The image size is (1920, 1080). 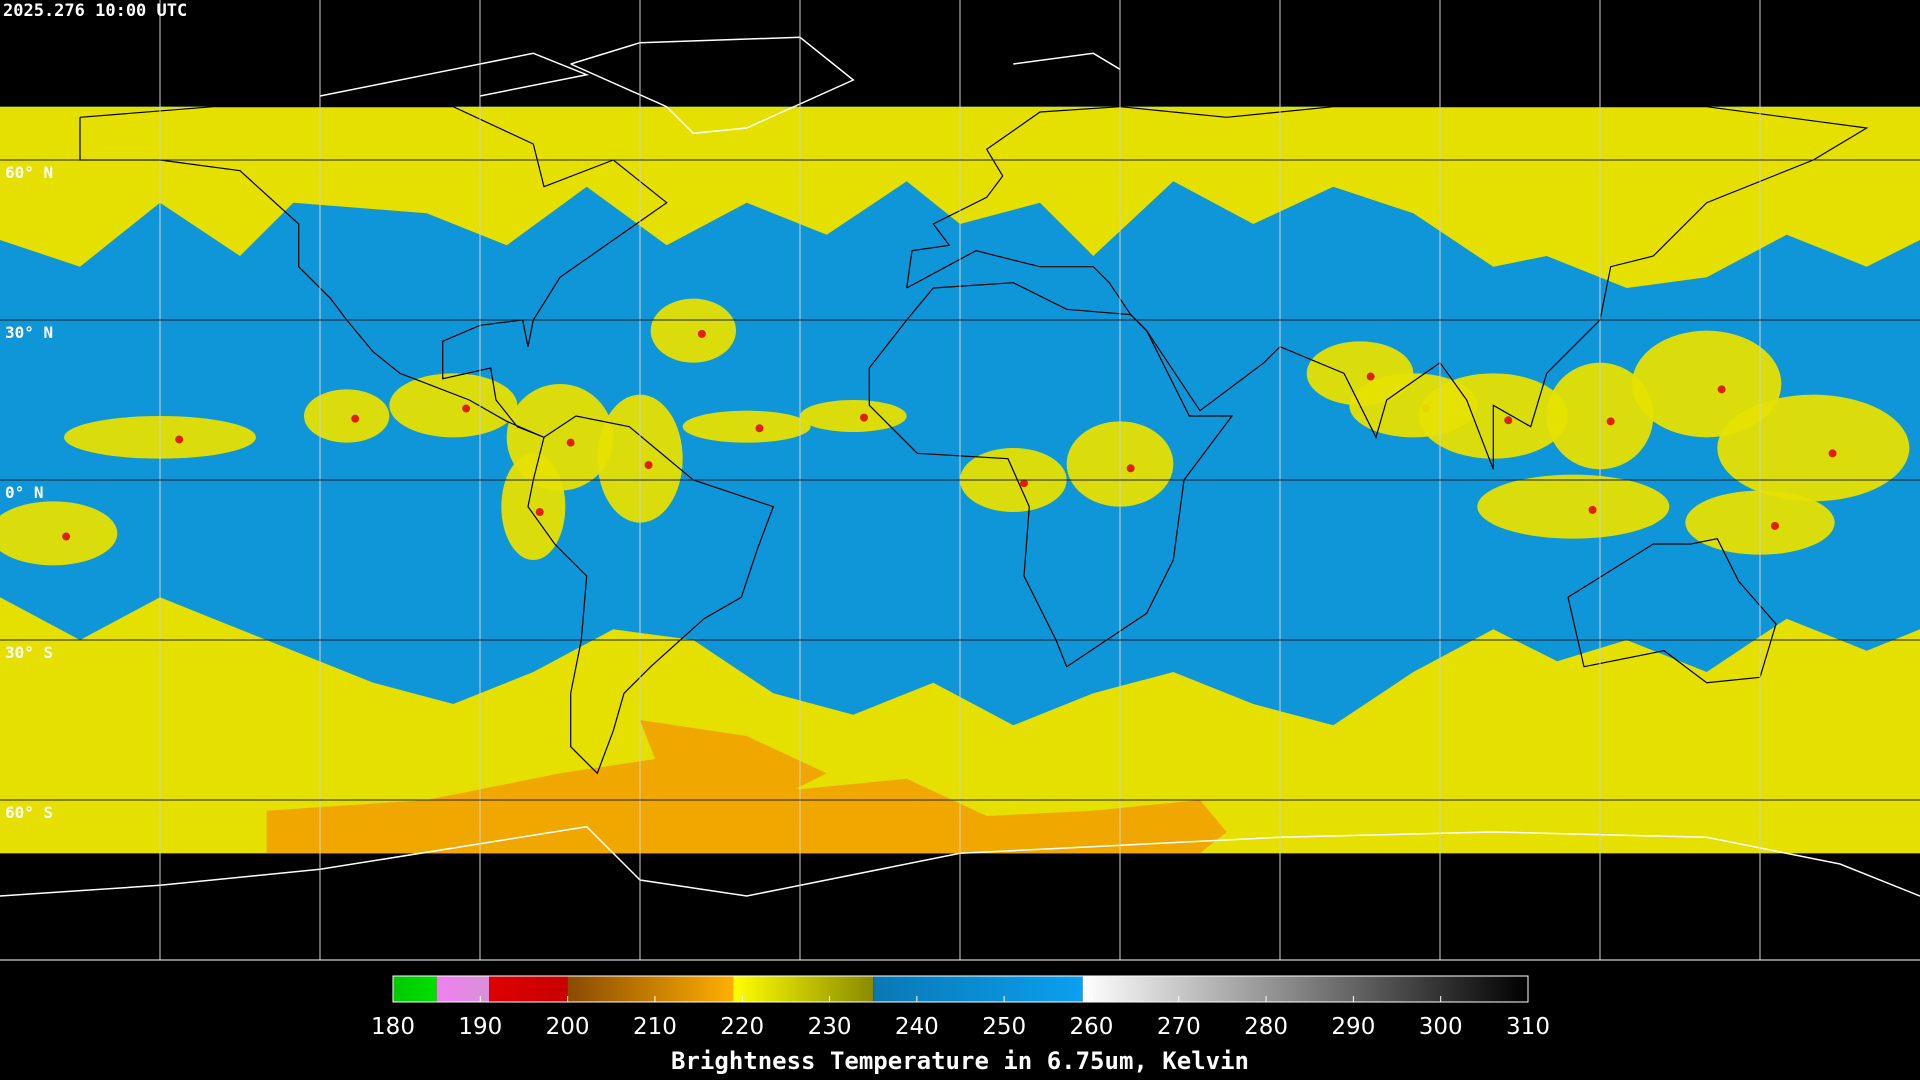 What do you see at coordinates (393, 1027) in the screenshot?
I see `tick-label: 180` at bounding box center [393, 1027].